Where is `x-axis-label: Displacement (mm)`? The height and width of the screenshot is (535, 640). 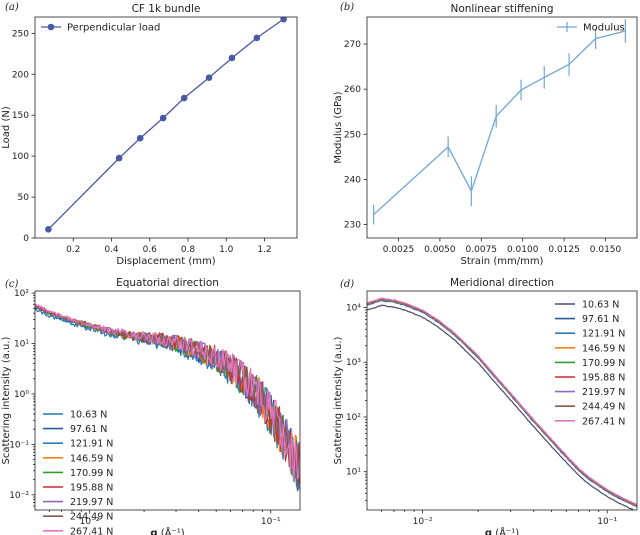
x-axis-label: Displacement (mm) is located at coordinates (165, 261).